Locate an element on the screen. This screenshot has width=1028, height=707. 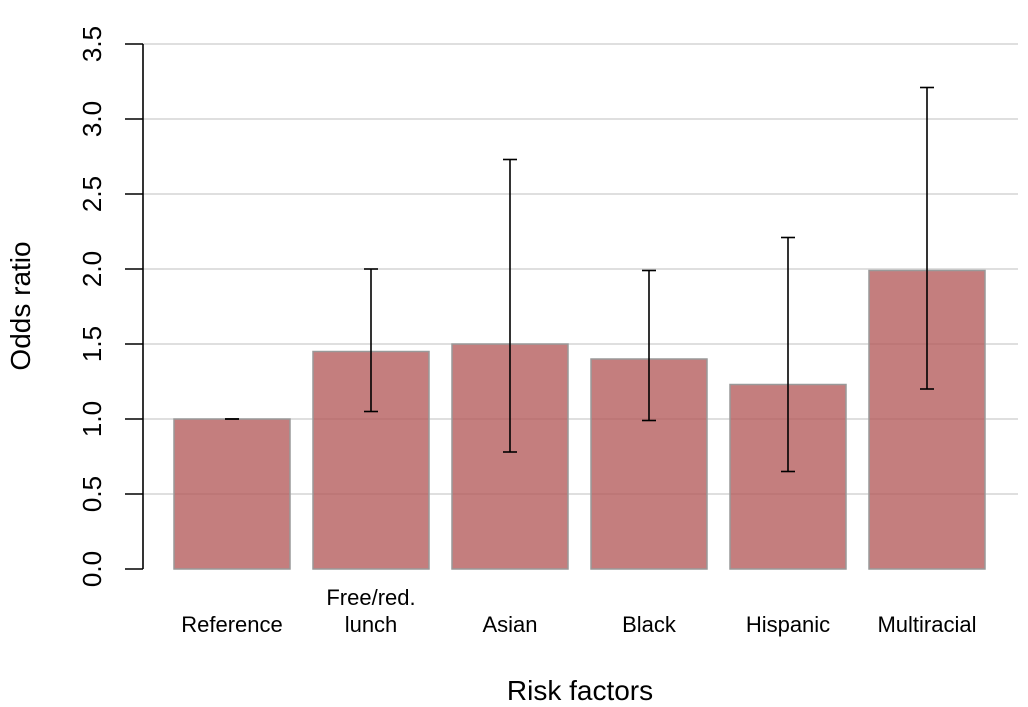
x-tick-label: Free/red. lunch is located at coordinates (370, 611).